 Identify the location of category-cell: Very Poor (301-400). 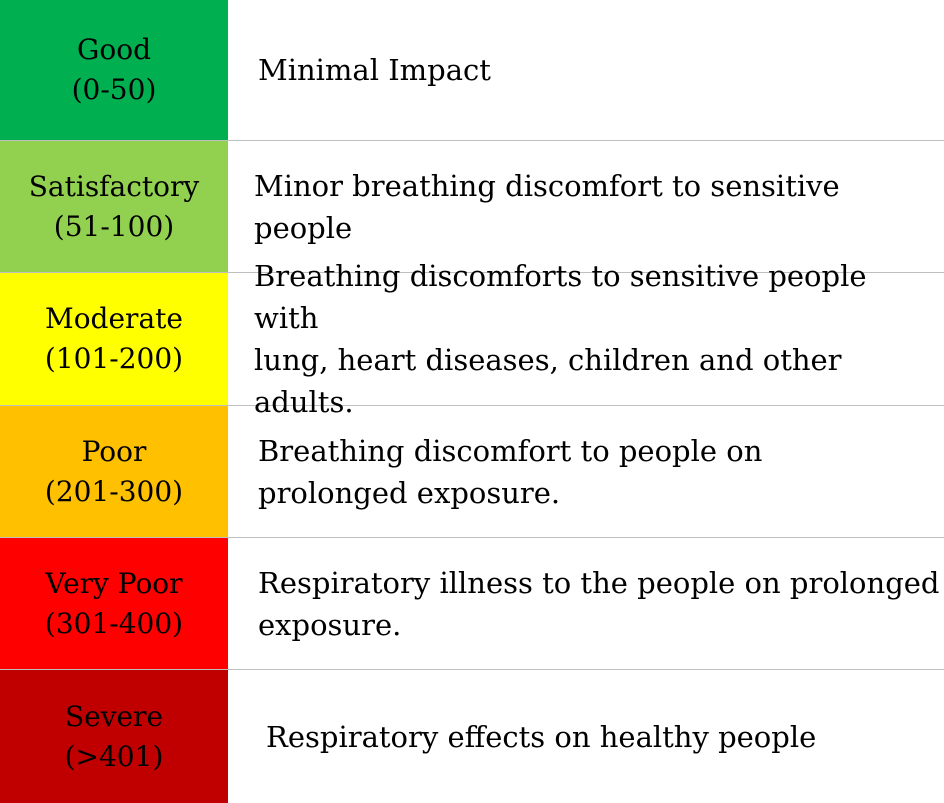
(114, 603).